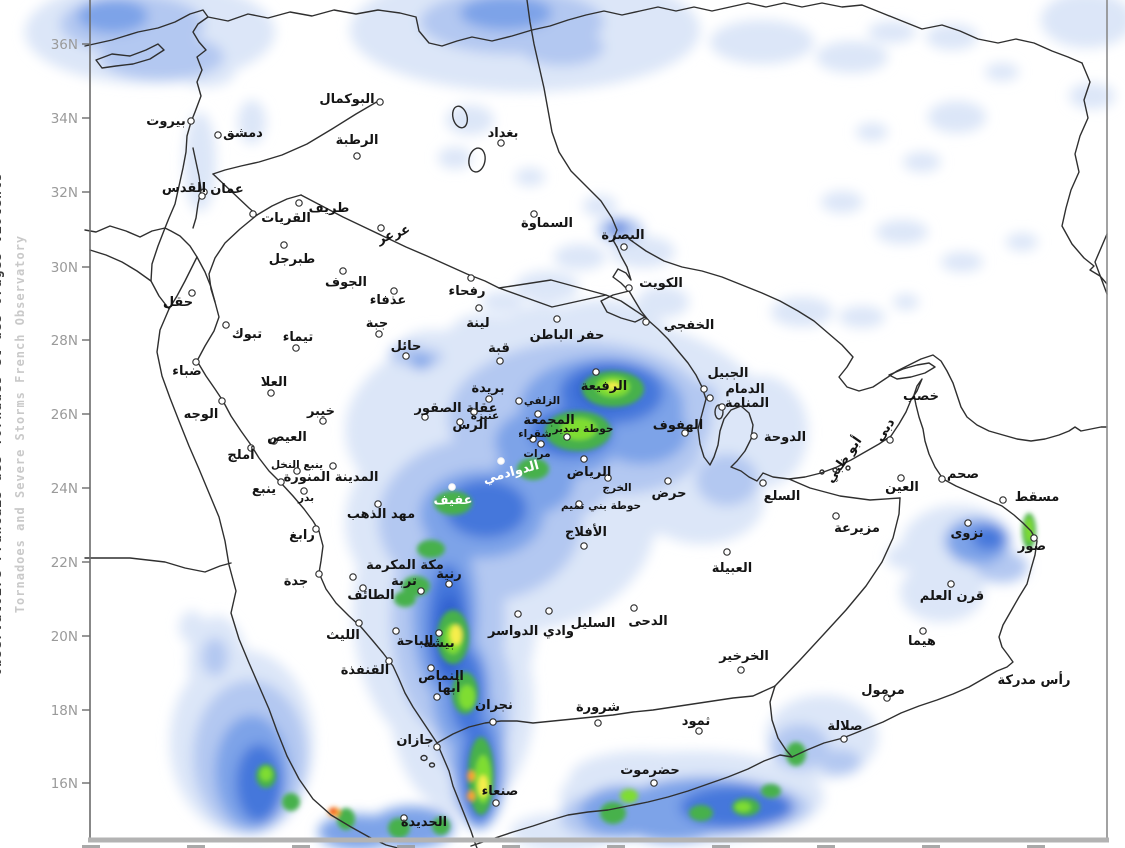  I want to click on city-label: ثمود, so click(696, 721).